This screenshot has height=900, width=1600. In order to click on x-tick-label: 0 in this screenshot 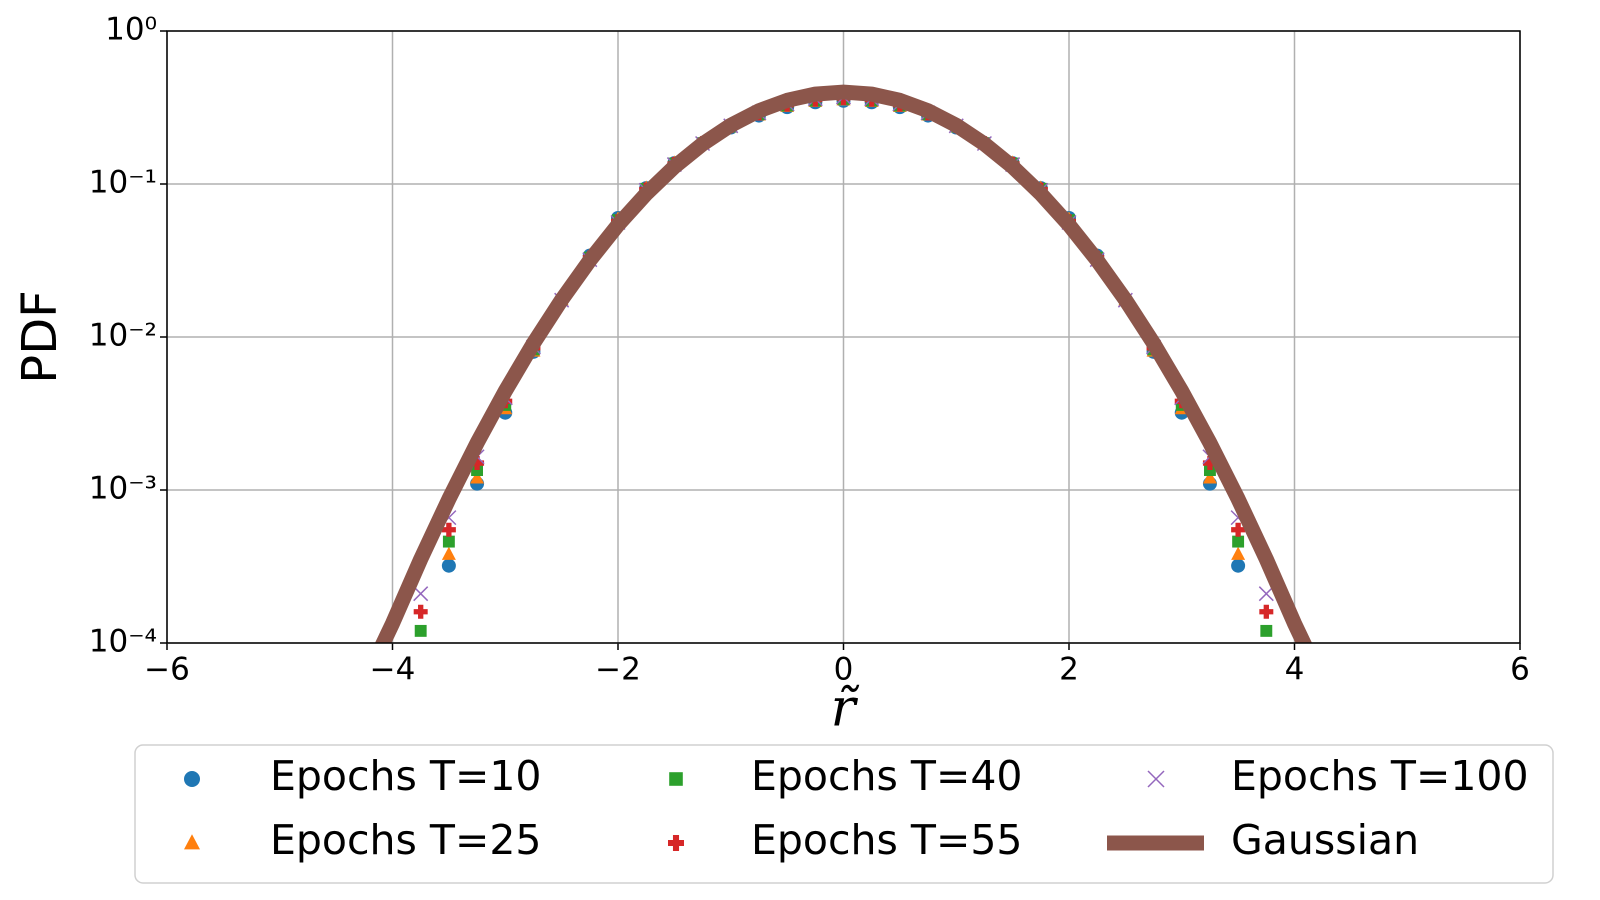, I will do `click(844, 670)`.